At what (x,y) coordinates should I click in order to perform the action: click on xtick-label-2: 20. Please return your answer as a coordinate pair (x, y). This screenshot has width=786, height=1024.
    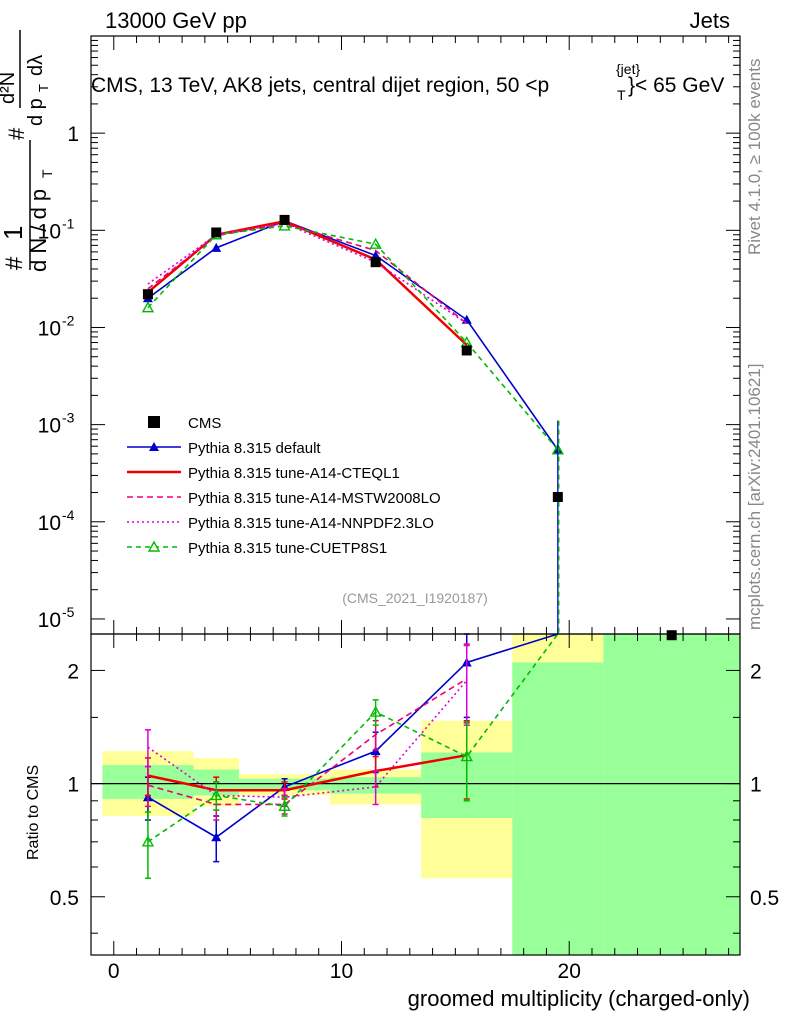
    Looking at the image, I should click on (569, 971).